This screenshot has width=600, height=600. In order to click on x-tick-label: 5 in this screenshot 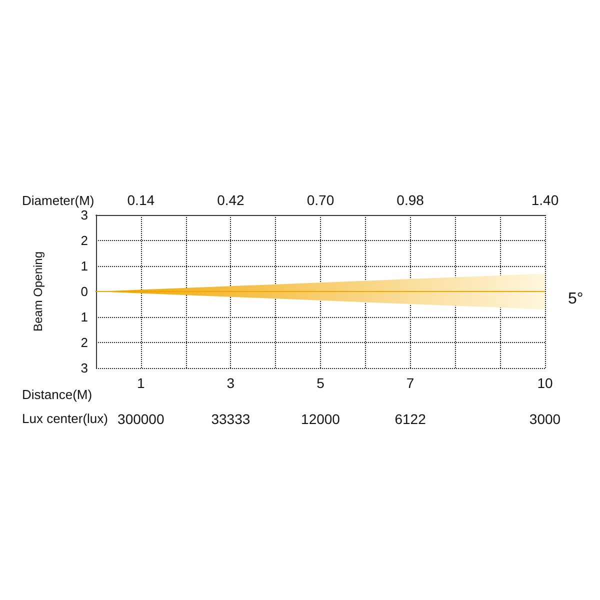, I will do `click(320, 383)`.